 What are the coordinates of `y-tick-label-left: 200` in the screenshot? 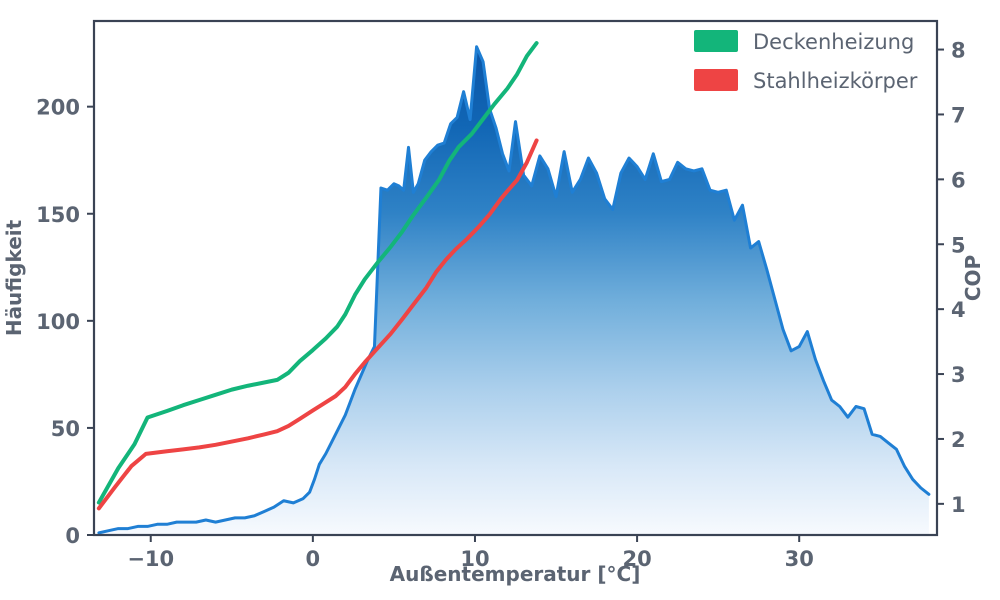 It's located at (58, 108).